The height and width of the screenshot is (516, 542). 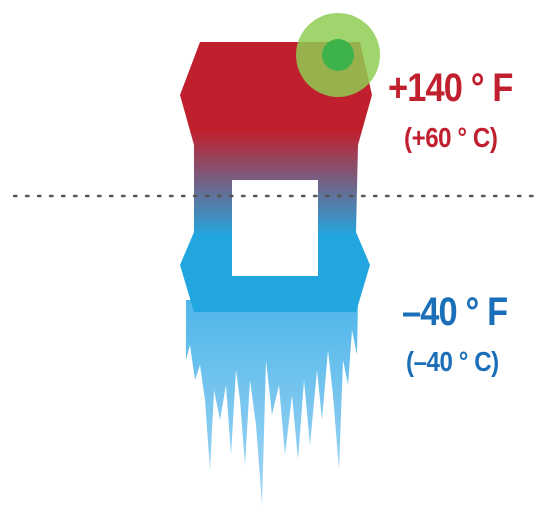 I want to click on icicles, so click(x=272, y=402).